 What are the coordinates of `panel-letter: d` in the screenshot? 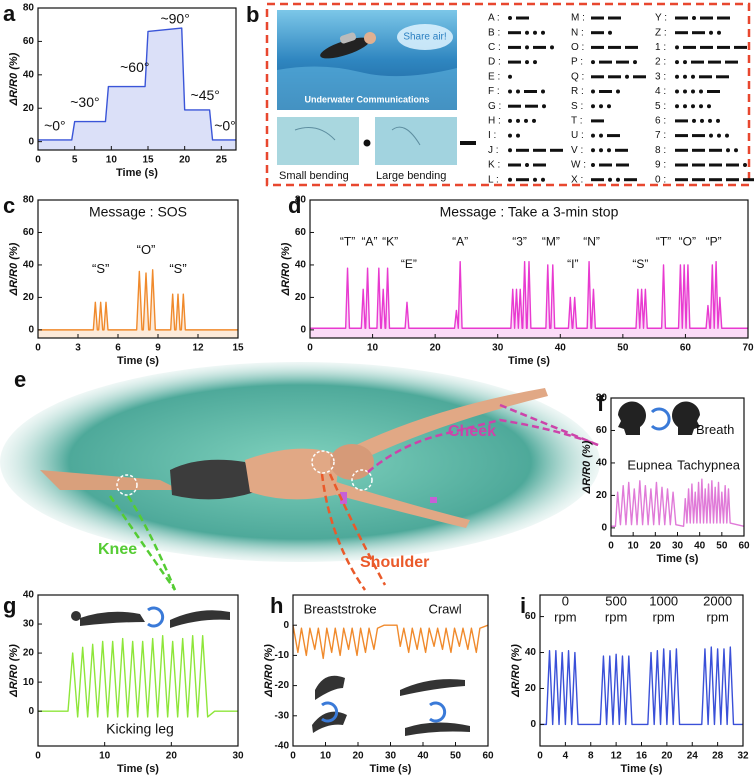 It's located at (294, 205).